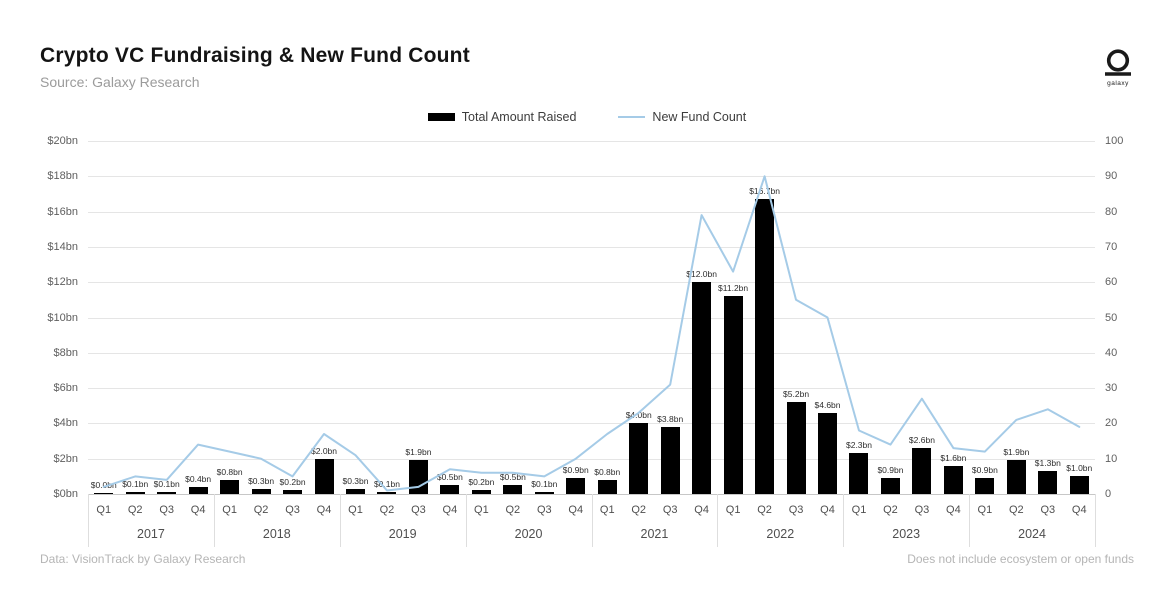  Describe the element at coordinates (519, 117) in the screenshot. I see `legend-label-total-raised: Total Amount Raised` at that location.